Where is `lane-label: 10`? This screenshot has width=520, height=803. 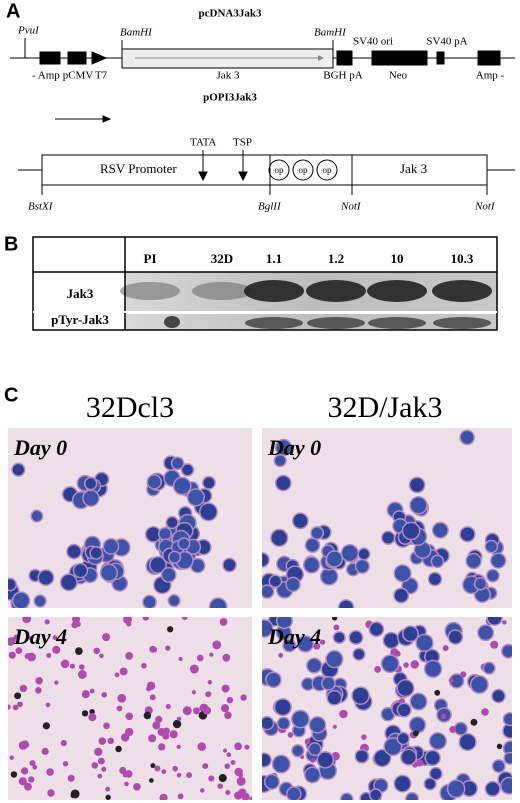
lane-label: 10 is located at coordinates (397, 258).